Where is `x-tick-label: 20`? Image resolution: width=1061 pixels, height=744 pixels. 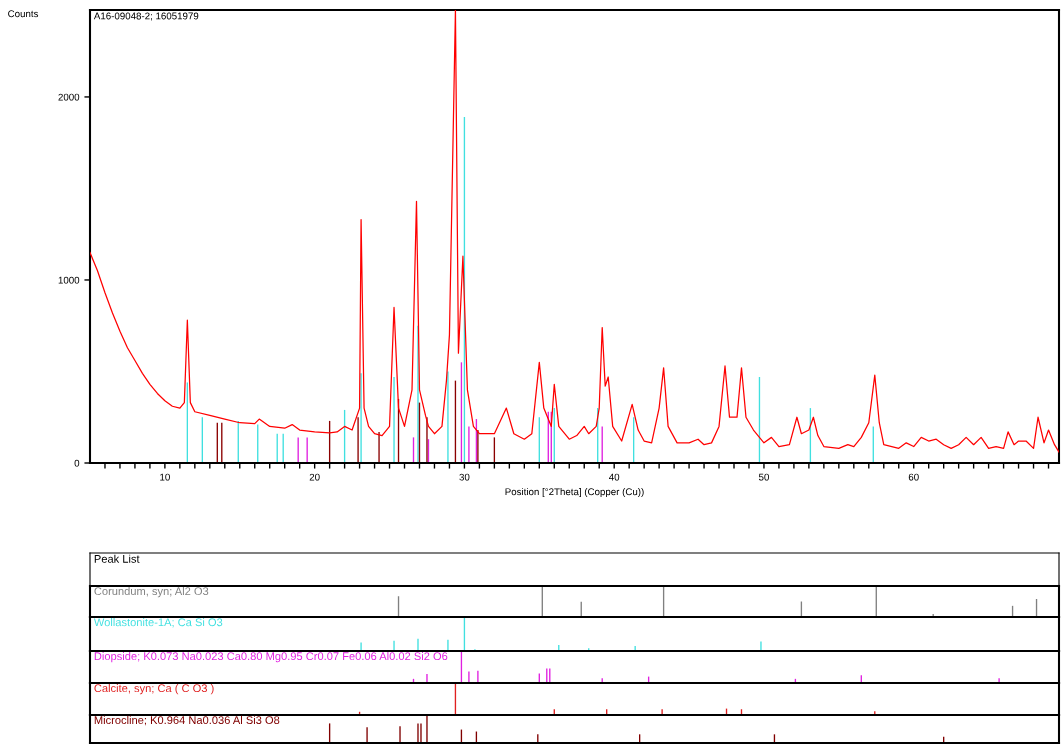 x-tick-label: 20 is located at coordinates (314, 477).